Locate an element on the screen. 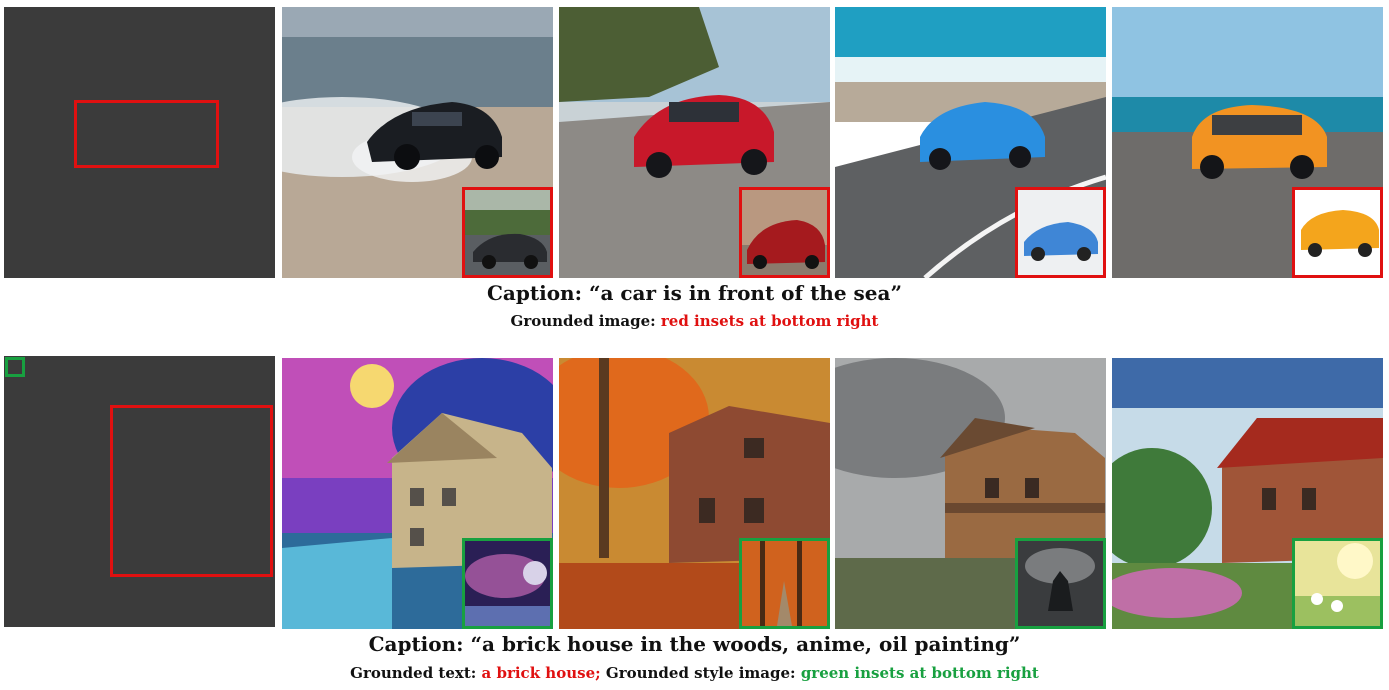  caption-row1: Caption: “a car is in front of the sea” is located at coordinates (694, 293).